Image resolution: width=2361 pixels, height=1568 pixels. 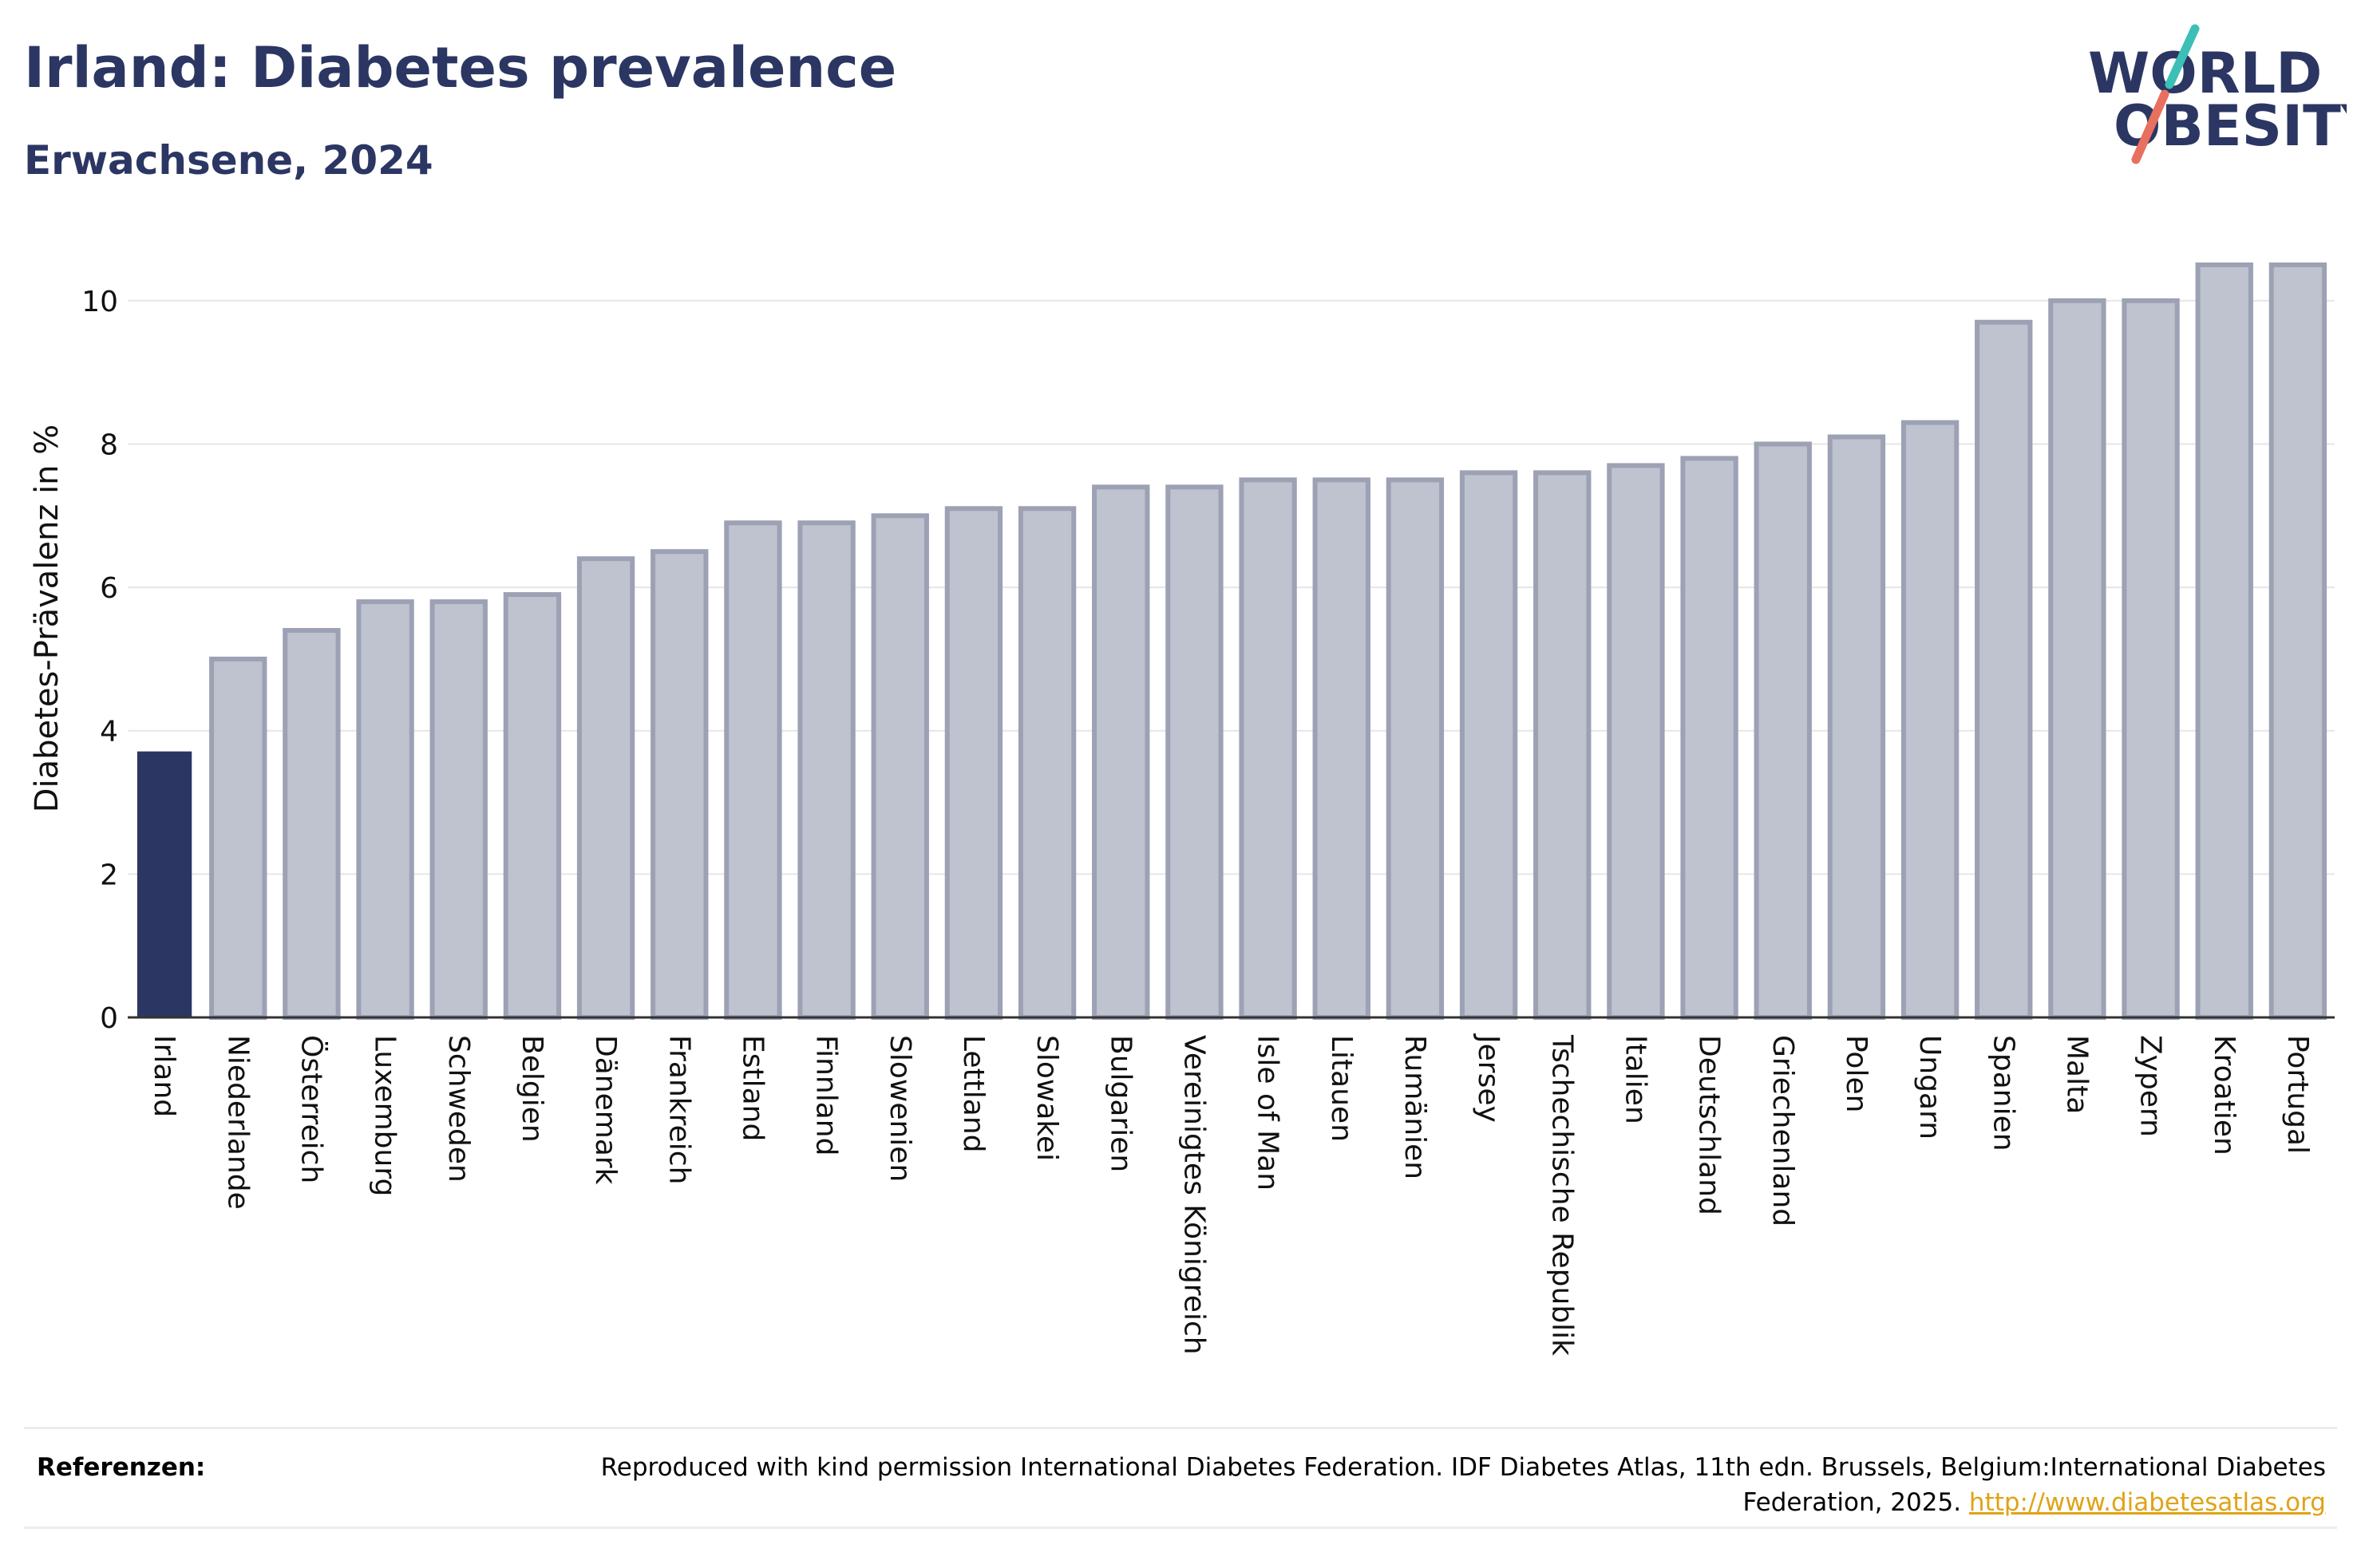 I want to click on y-tick-label: 10, so click(x=99, y=302).